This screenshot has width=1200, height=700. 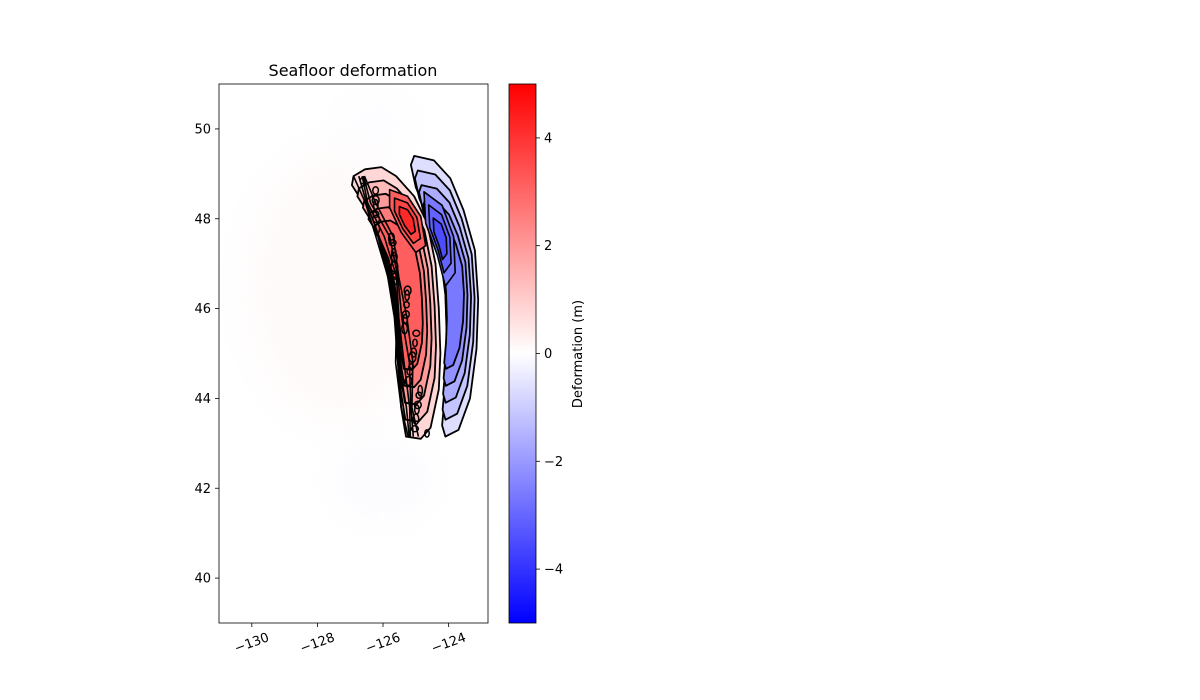 I want to click on x-tick-label: −126, so click(x=383, y=643).